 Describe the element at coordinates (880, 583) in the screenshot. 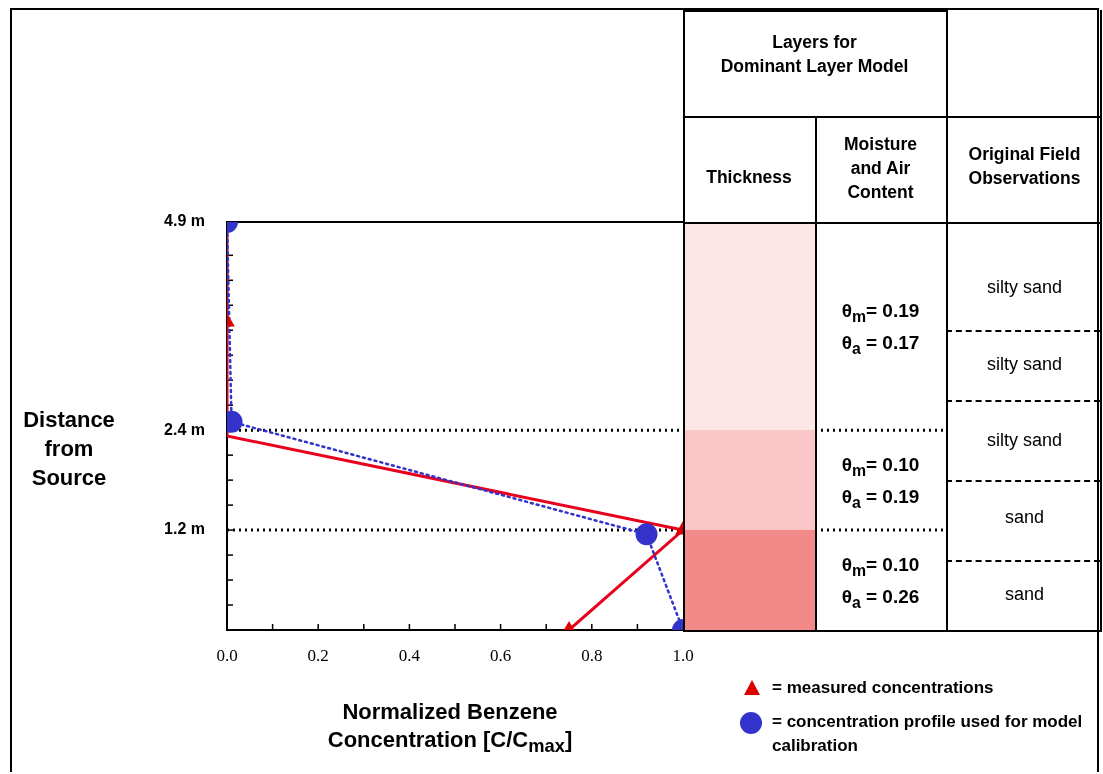

I see `text: θ$_{m}$= 0.10 θ$_{a}$ = 0.26` at that location.